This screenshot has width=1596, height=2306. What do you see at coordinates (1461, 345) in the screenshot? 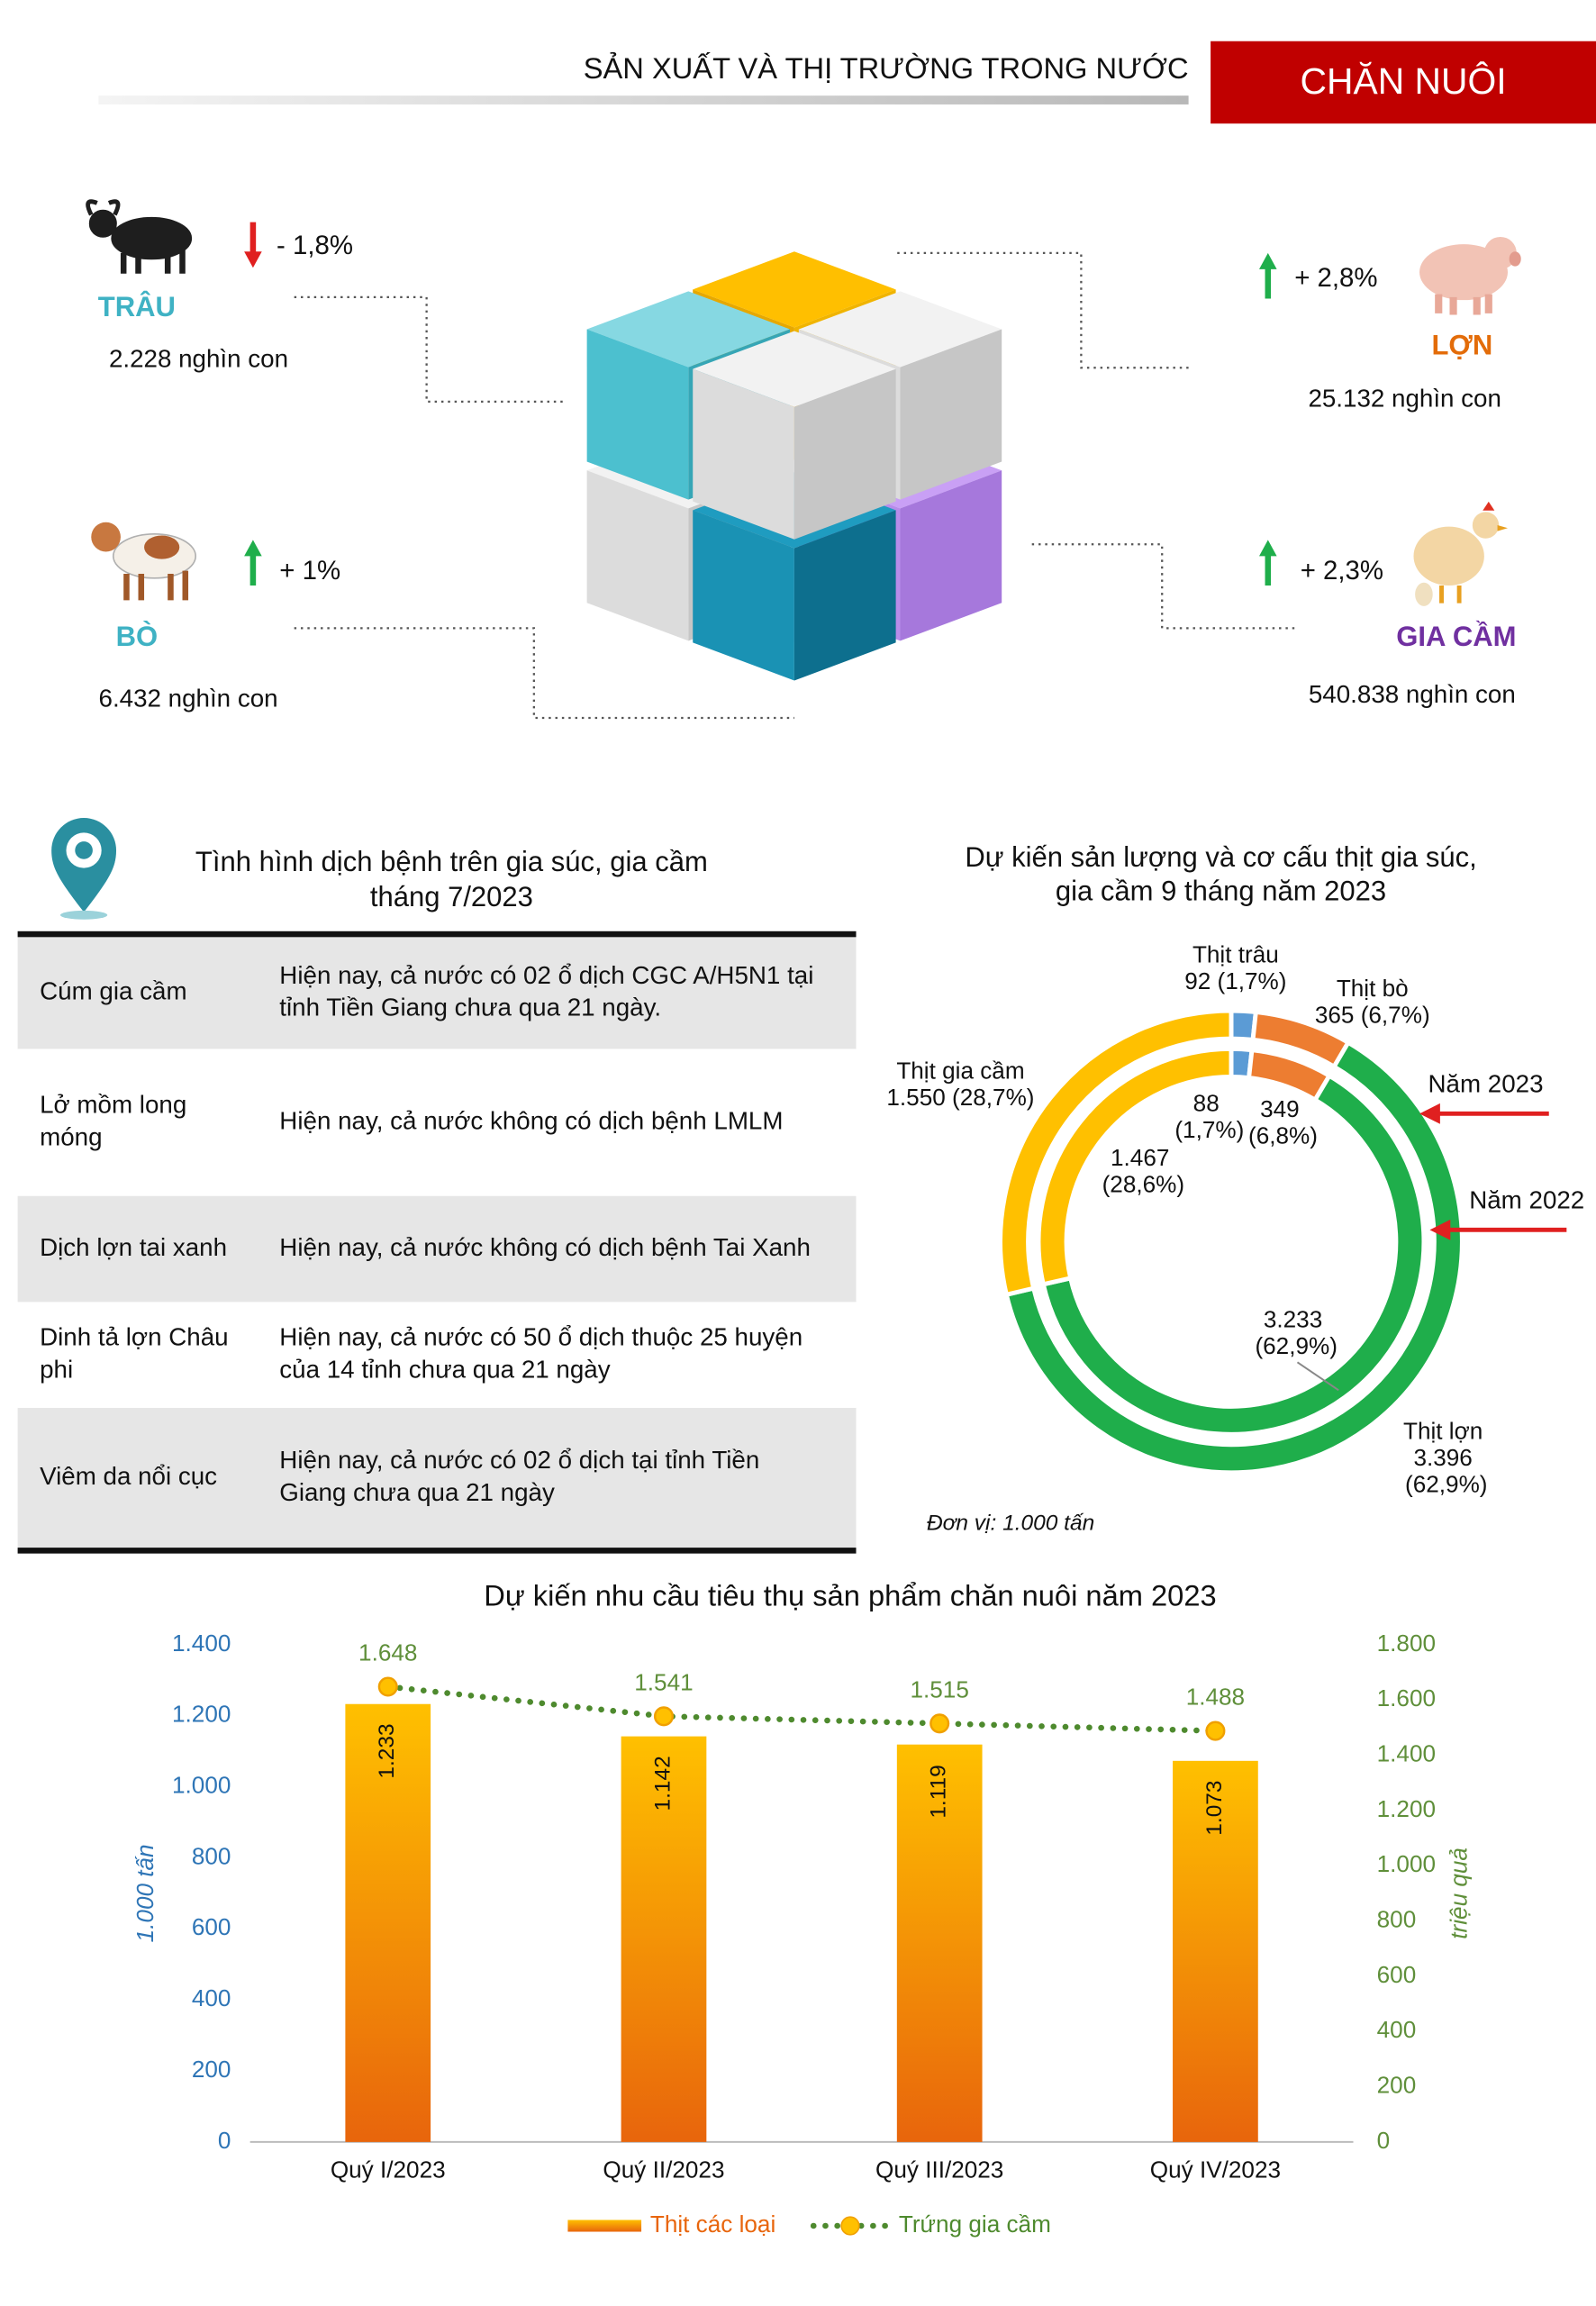
I see `animal-name: LỢN` at bounding box center [1461, 345].